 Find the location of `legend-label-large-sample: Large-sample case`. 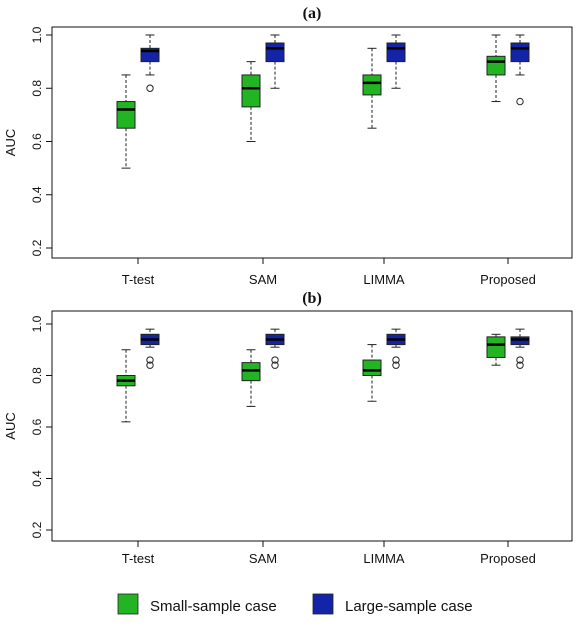

legend-label-large-sample: Large-sample case is located at coordinates (409, 606).